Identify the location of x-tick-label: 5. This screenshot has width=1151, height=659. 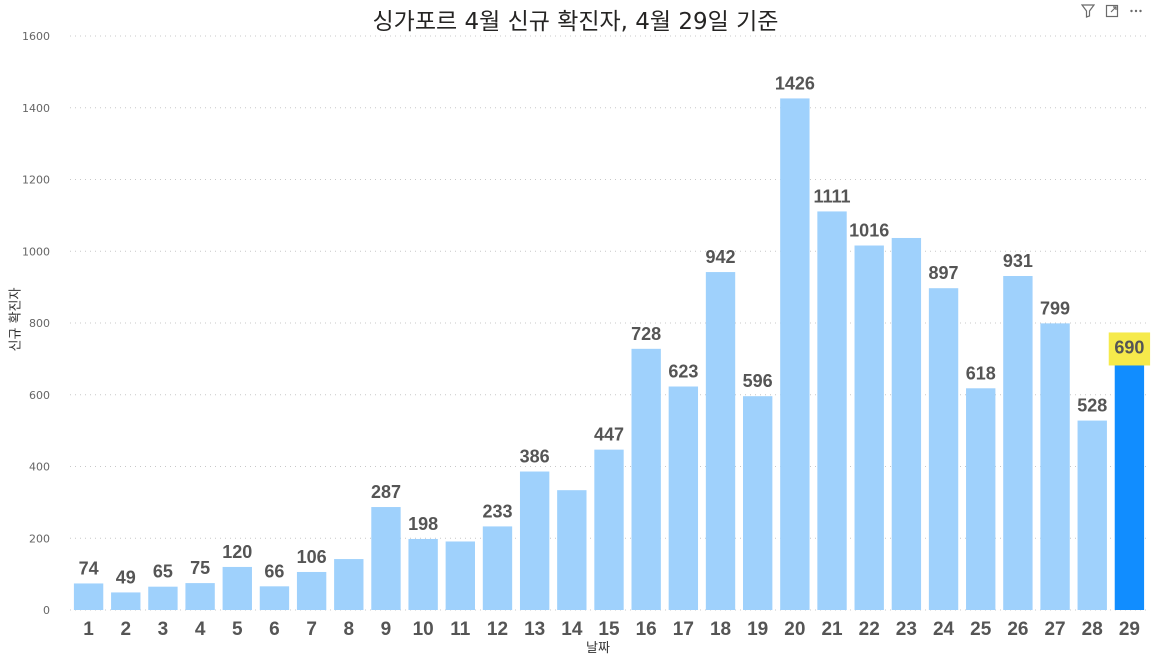
(237, 629).